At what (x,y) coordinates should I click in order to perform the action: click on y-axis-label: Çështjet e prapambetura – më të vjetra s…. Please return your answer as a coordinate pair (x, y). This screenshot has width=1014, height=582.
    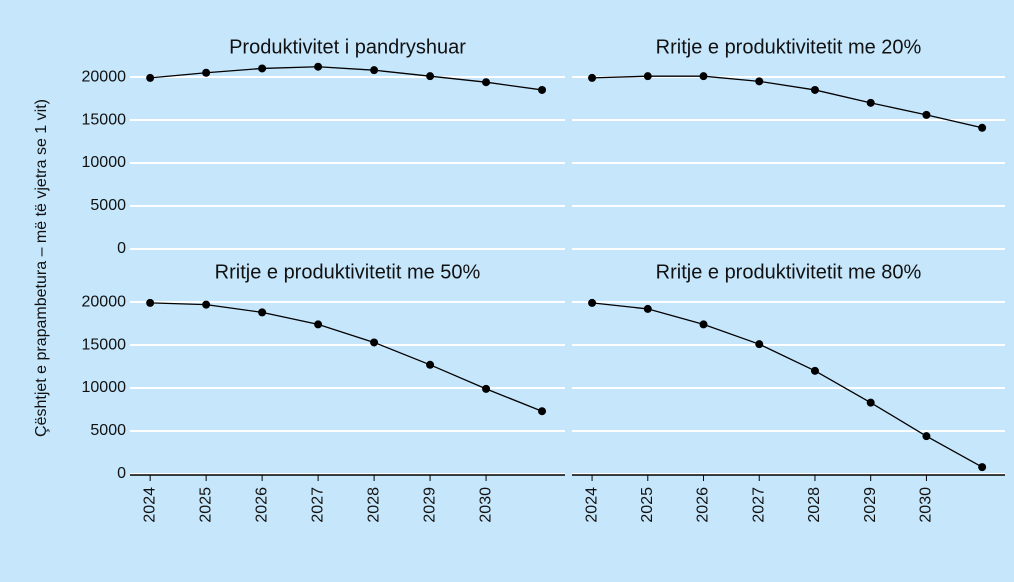
    Looking at the image, I should click on (41, 268).